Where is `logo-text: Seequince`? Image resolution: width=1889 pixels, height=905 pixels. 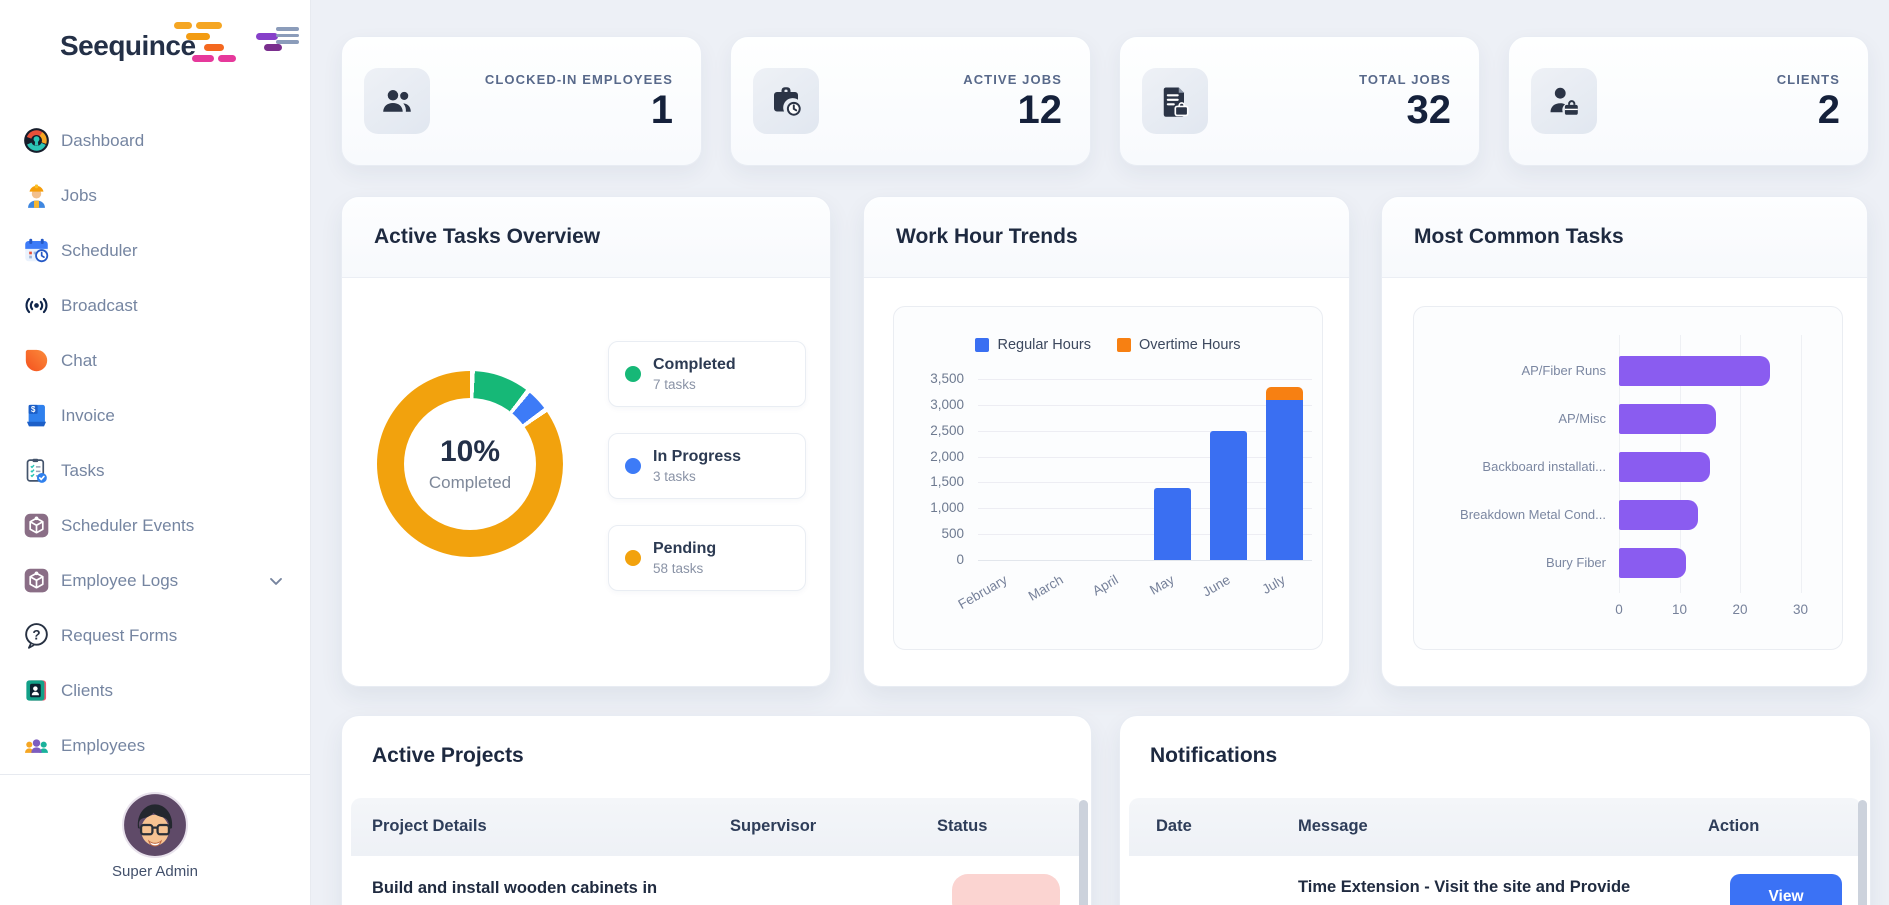
logo-text: Seequince is located at coordinates (128, 45).